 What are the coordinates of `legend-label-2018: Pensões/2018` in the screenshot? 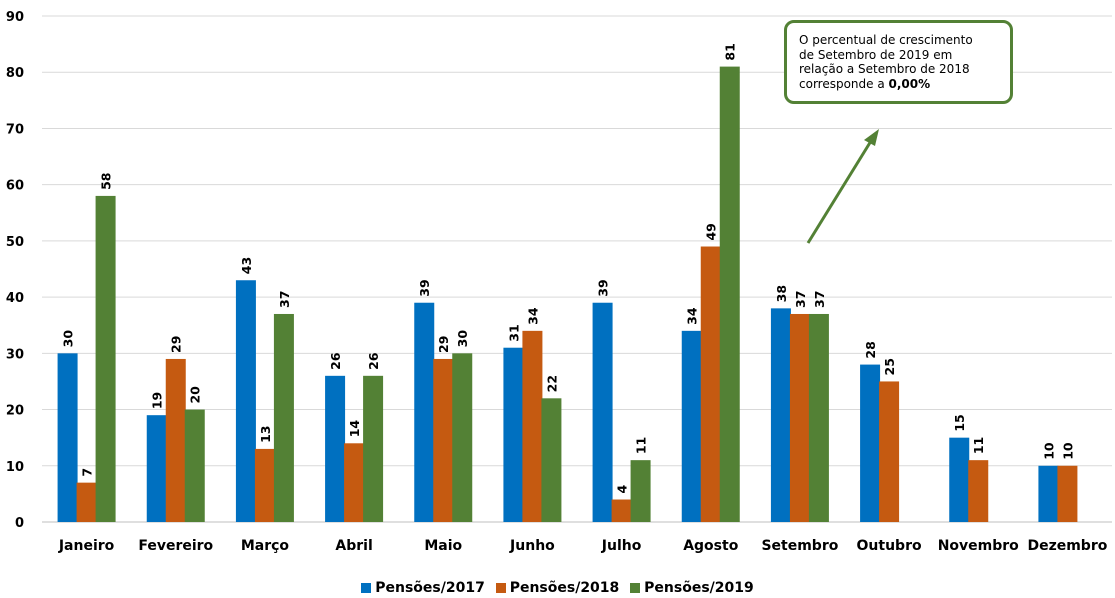 It's located at (564, 588).